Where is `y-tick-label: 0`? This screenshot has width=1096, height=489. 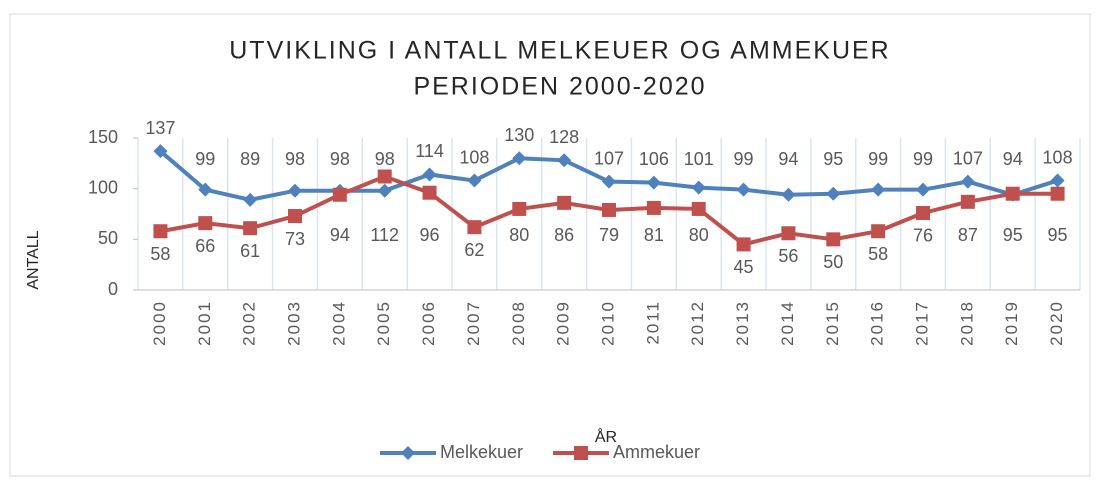 y-tick-label: 0 is located at coordinates (113, 289).